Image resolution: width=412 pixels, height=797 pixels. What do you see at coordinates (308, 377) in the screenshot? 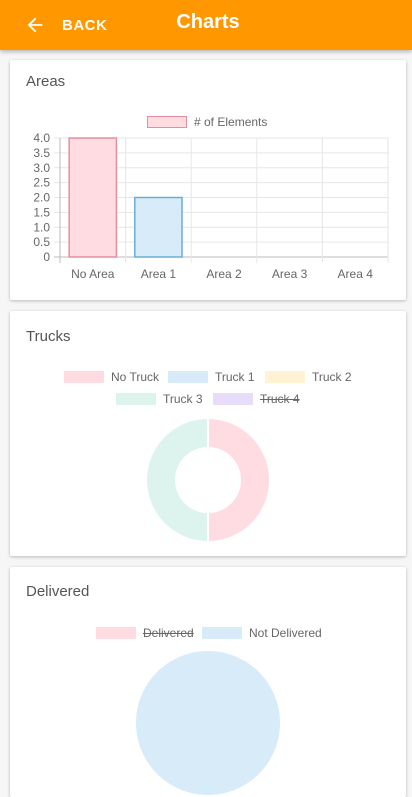
I see `trucks-legend-truck-2: Truck 2` at bounding box center [308, 377].